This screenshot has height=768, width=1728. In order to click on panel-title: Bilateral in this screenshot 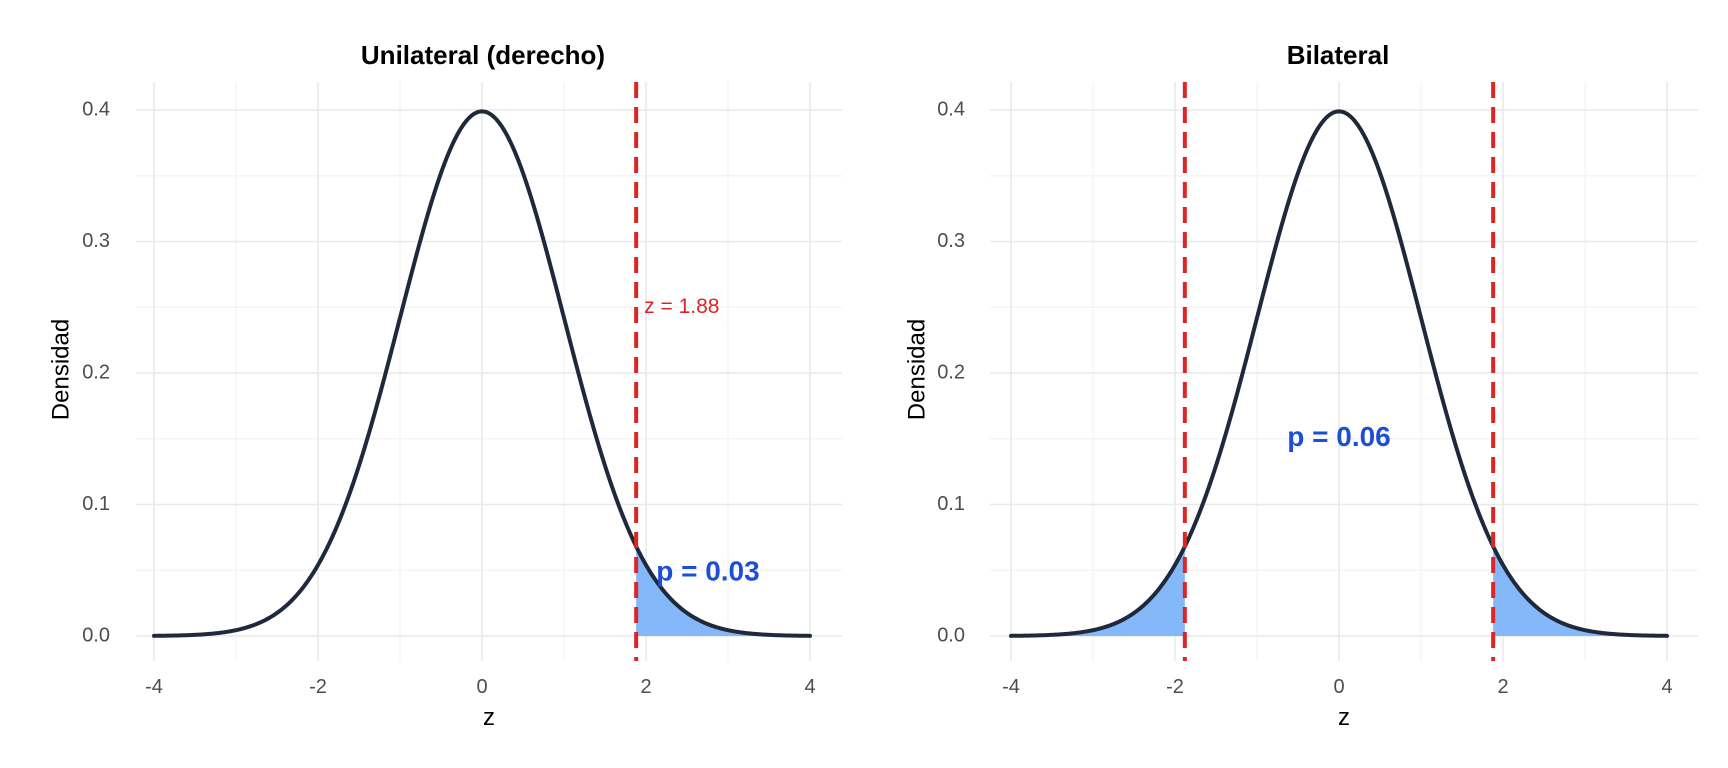, I will do `click(1338, 55)`.